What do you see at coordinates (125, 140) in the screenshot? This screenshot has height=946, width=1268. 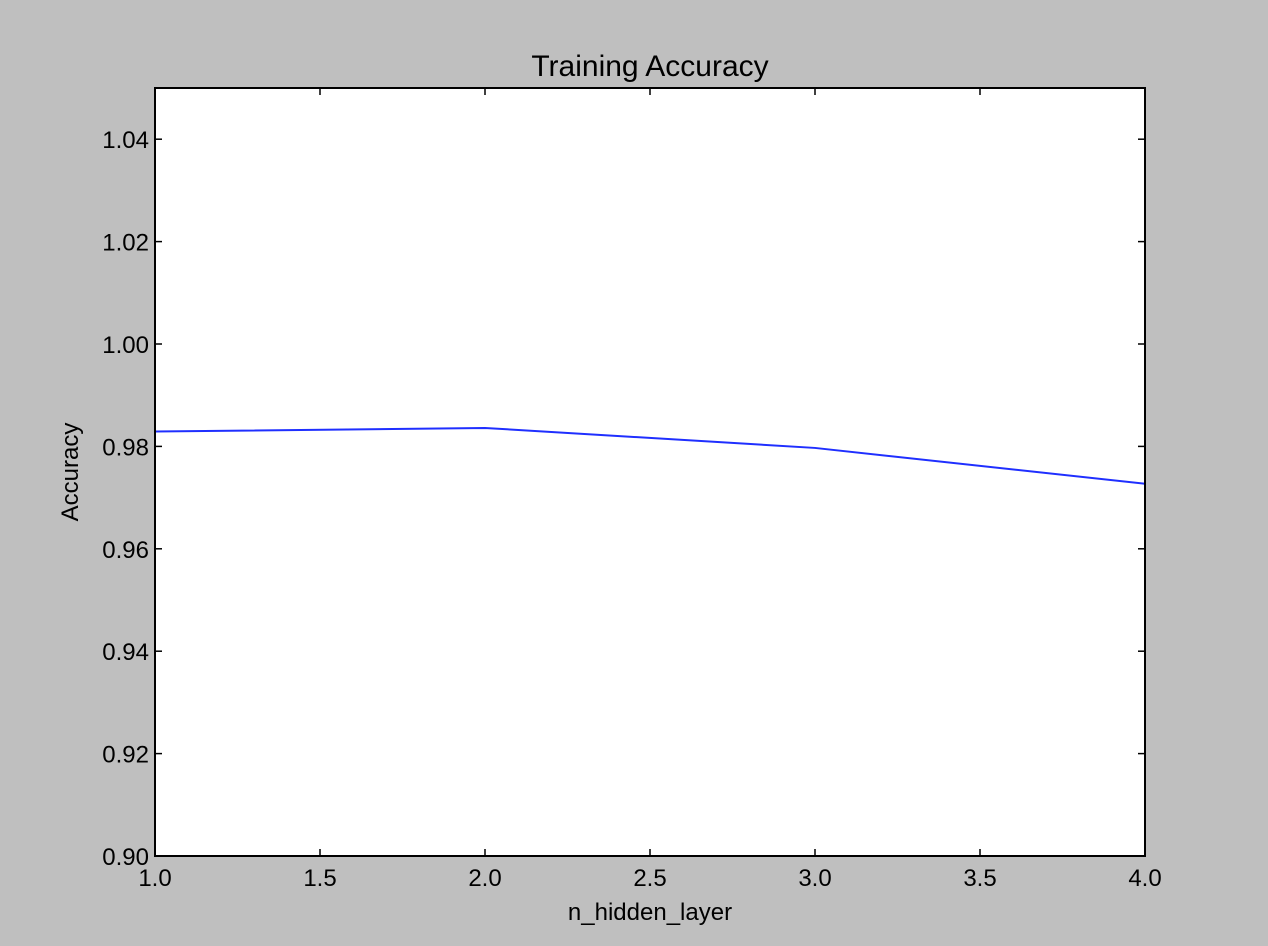 I see `y-tick-label: 1.04` at bounding box center [125, 140].